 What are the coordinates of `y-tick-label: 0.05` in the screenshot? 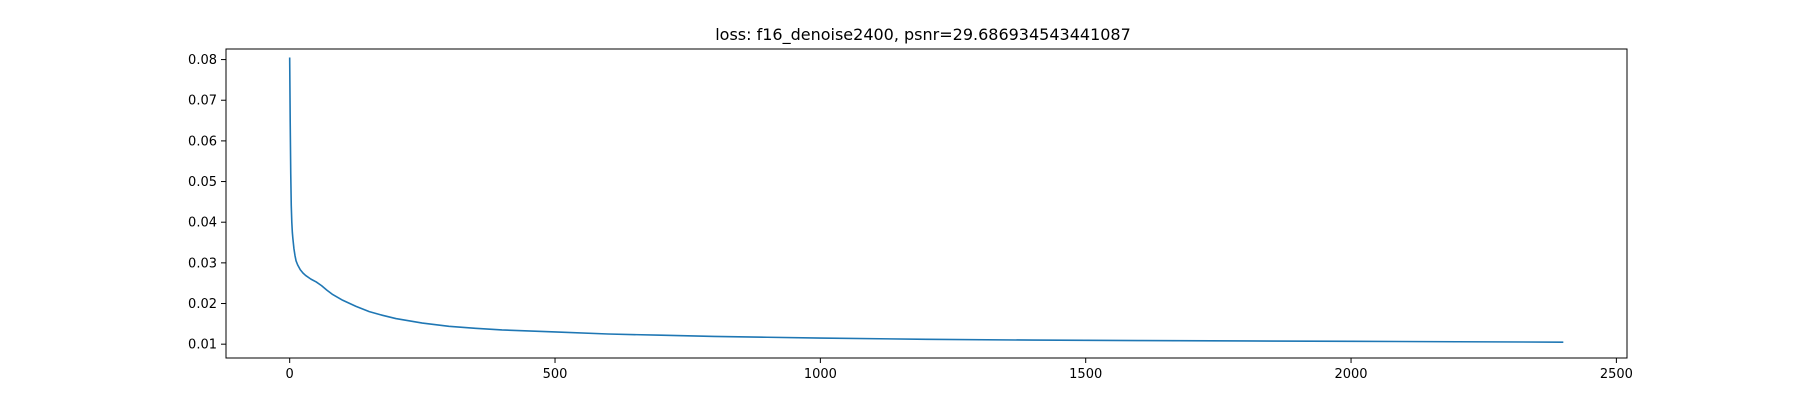 It's located at (202, 182).